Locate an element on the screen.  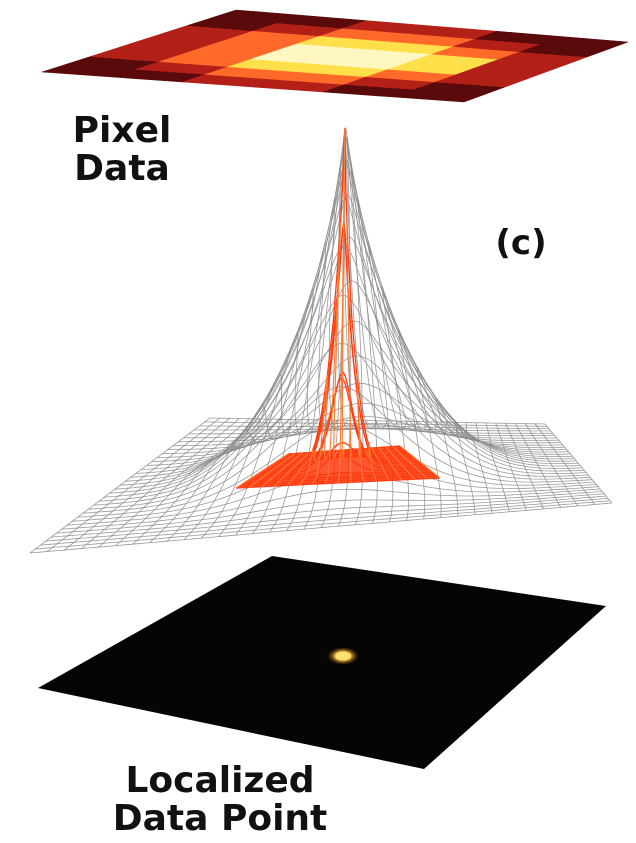
localized-peak-mesh is located at coordinates (338, 308).